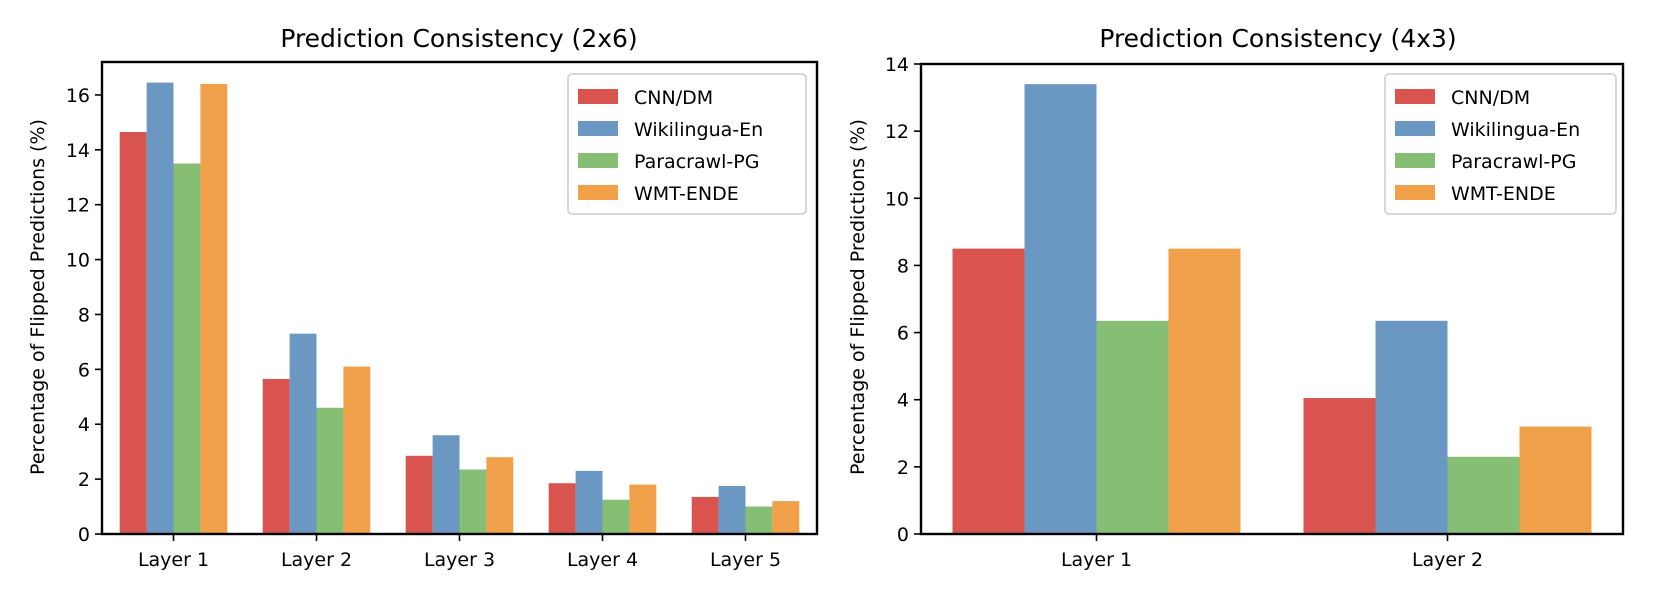 The width and height of the screenshot is (1661, 598). What do you see at coordinates (458, 38) in the screenshot?
I see `chart-title: Prediction Consistency (2x6)` at bounding box center [458, 38].